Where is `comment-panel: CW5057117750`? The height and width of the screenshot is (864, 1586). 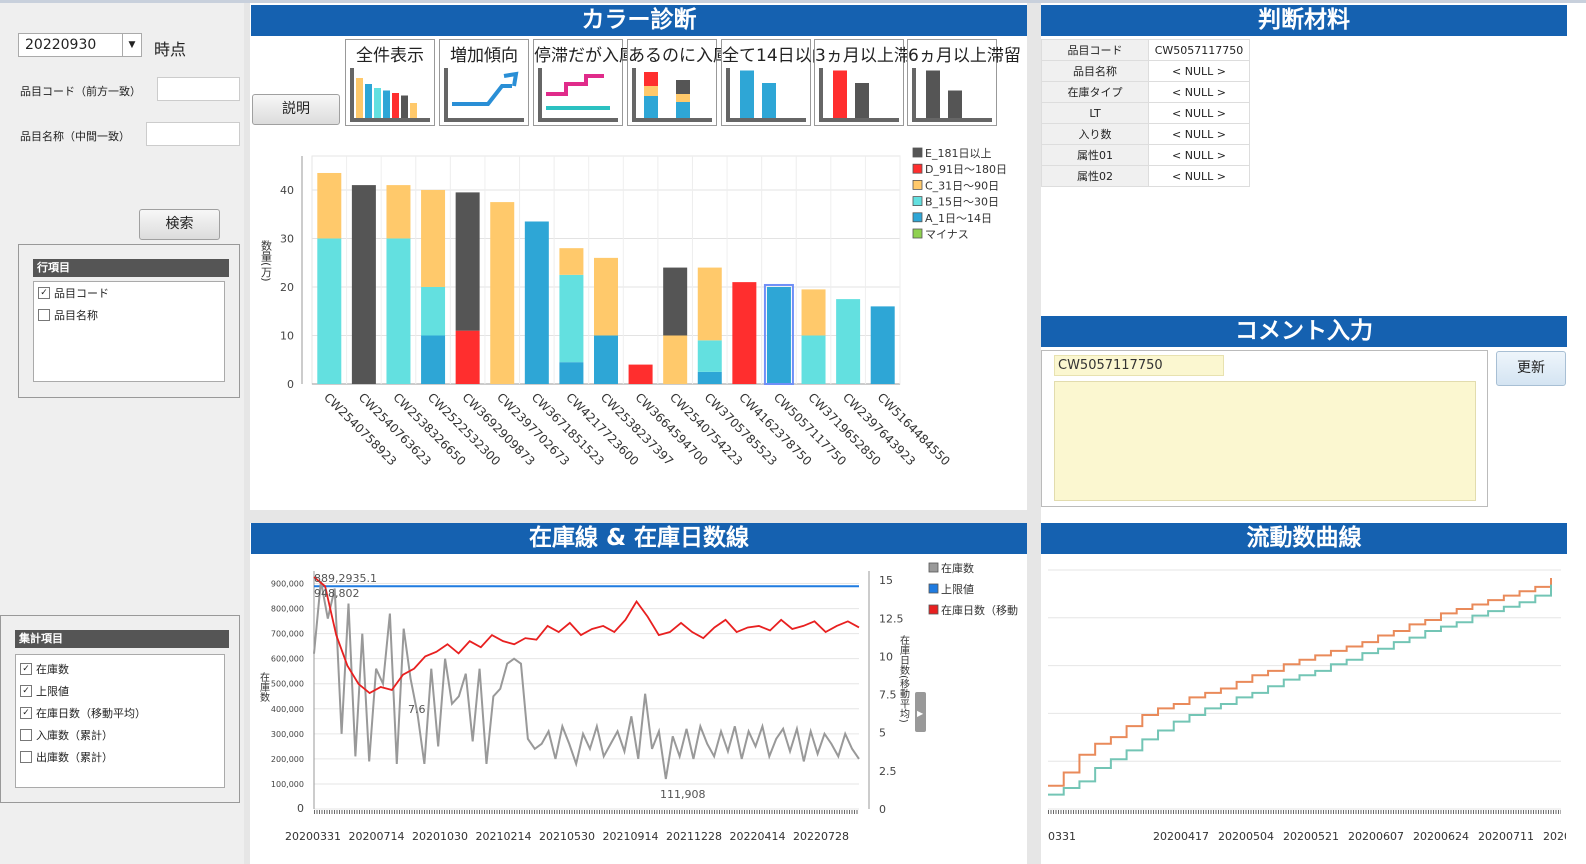
comment-panel: CW5057117750 is located at coordinates (1264, 428).